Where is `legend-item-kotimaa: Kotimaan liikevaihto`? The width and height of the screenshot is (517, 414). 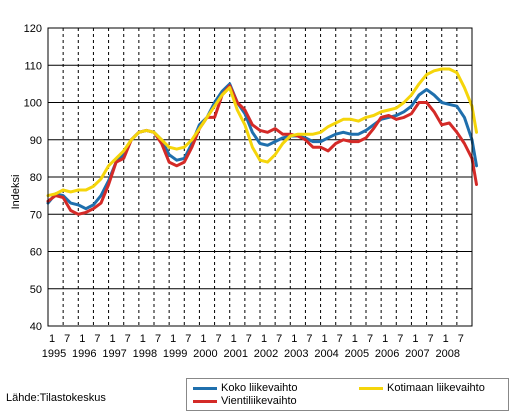 legend-item-kotimaa: Kotimaan liikevaihto is located at coordinates (422, 388).